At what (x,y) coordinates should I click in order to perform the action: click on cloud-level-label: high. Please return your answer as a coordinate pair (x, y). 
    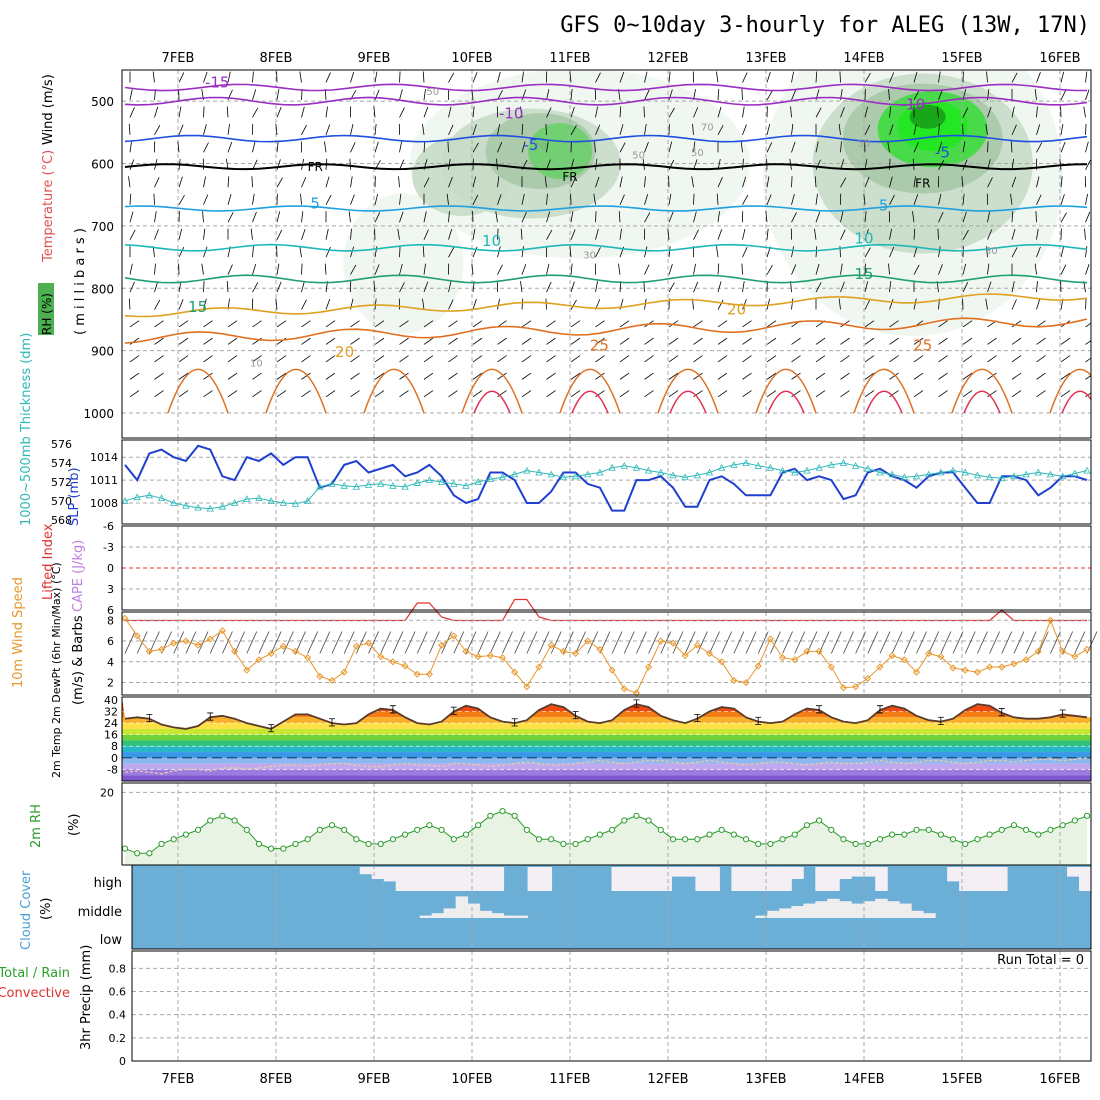
    Looking at the image, I should click on (108, 883).